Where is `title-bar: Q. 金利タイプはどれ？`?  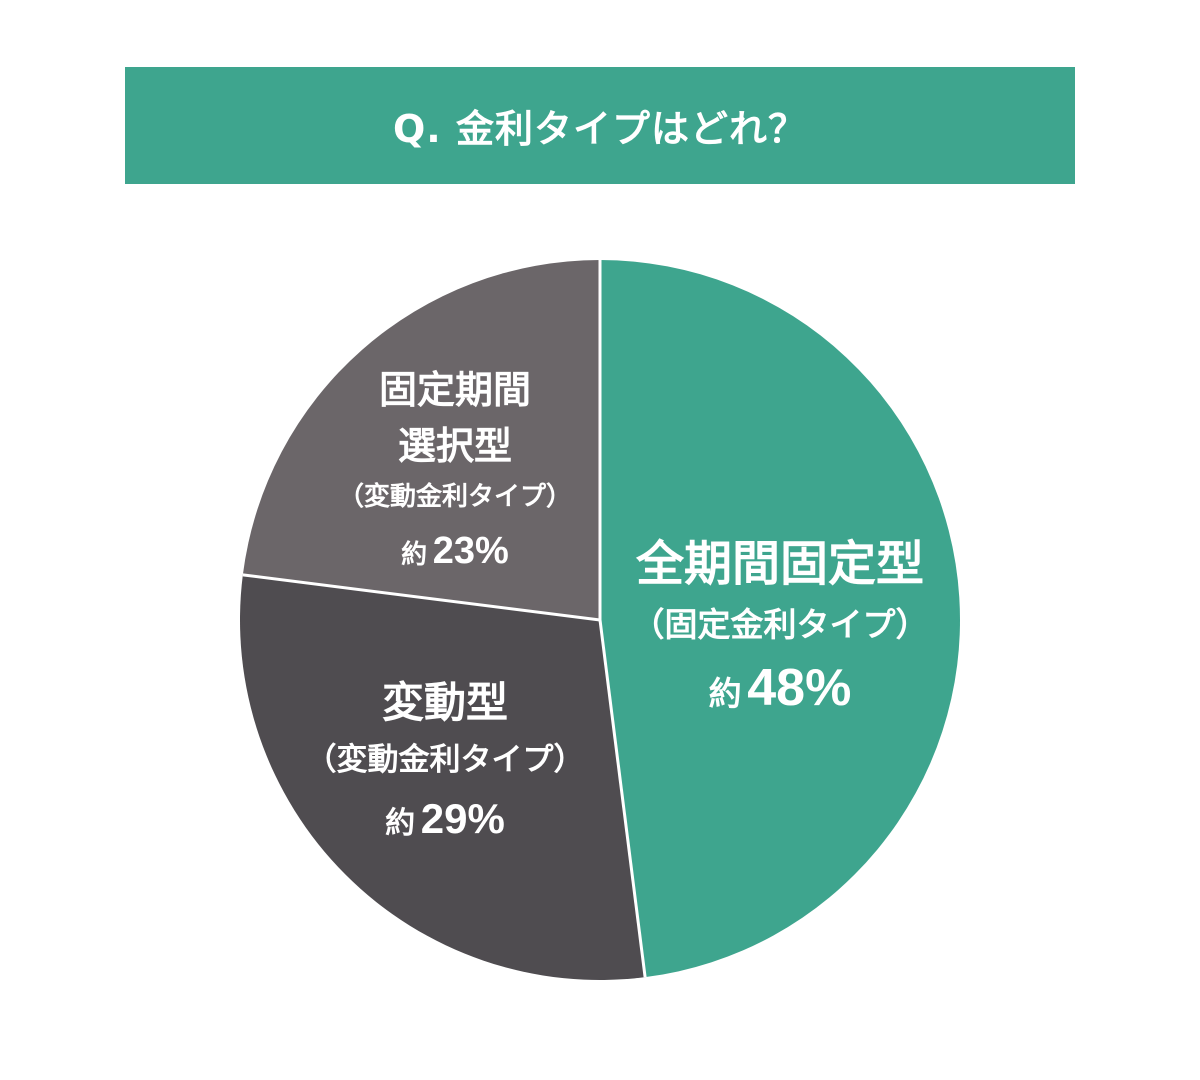
title-bar: Q. 金利タイプはどれ？ is located at coordinates (600, 125).